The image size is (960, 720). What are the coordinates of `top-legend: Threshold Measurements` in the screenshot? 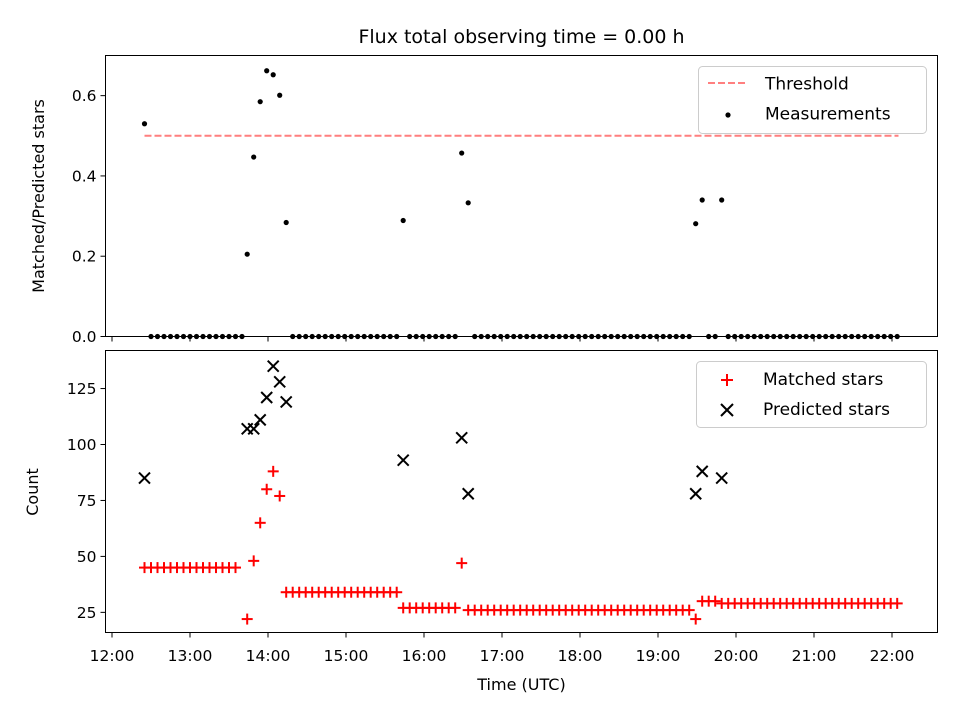 It's located at (812, 100).